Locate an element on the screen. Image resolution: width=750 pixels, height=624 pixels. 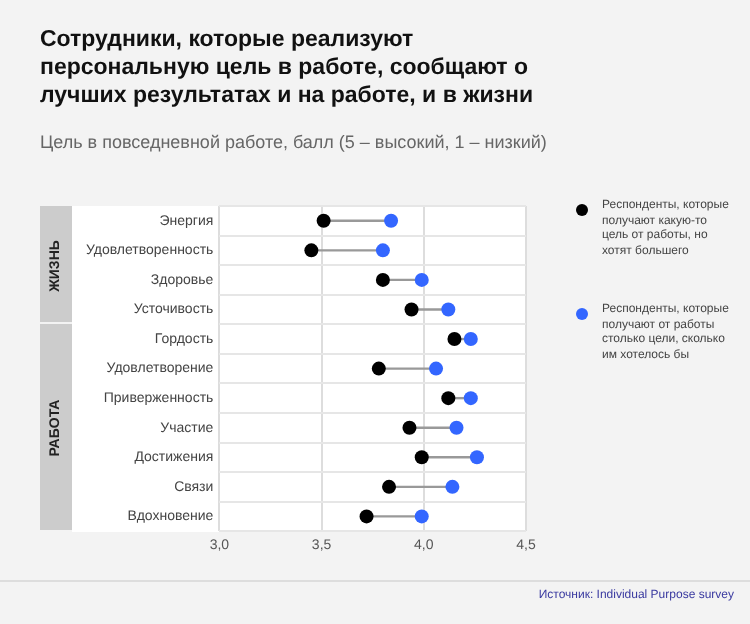
chart-title: Сотрудники, которые реализуют персональную цель в работе, сообщают о лучших результатах и на работе, и в жизни is located at coordinates (288, 68).